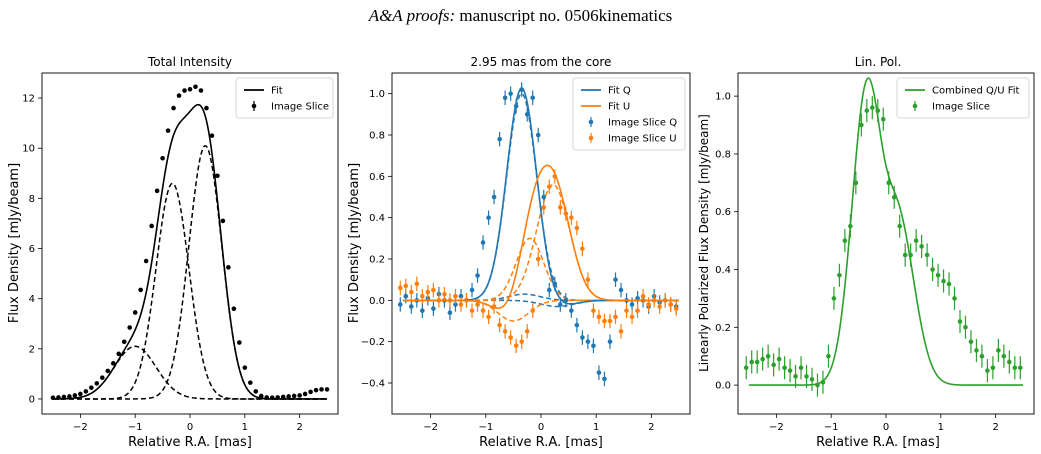 Image resolution: width=1041 pixels, height=454 pixels. What do you see at coordinates (642, 123) in the screenshot?
I see `legend-label: Image Slice Q` at bounding box center [642, 123].